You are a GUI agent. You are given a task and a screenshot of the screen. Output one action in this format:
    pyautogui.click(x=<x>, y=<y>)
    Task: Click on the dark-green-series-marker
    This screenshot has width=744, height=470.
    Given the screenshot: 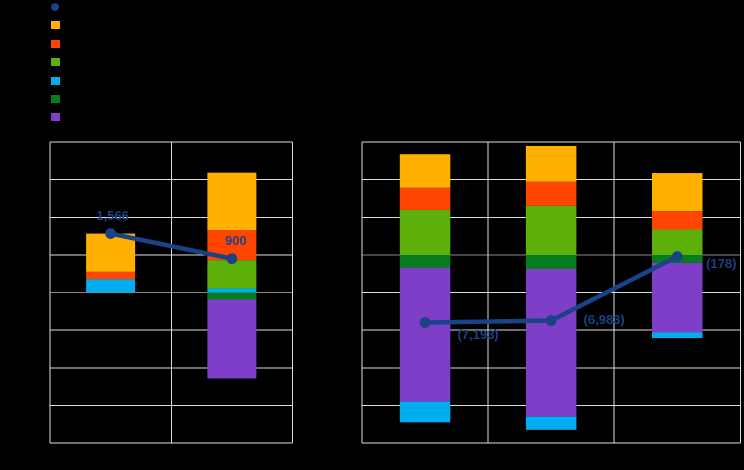 What is the action you would take?
    pyautogui.click(x=55, y=98)
    